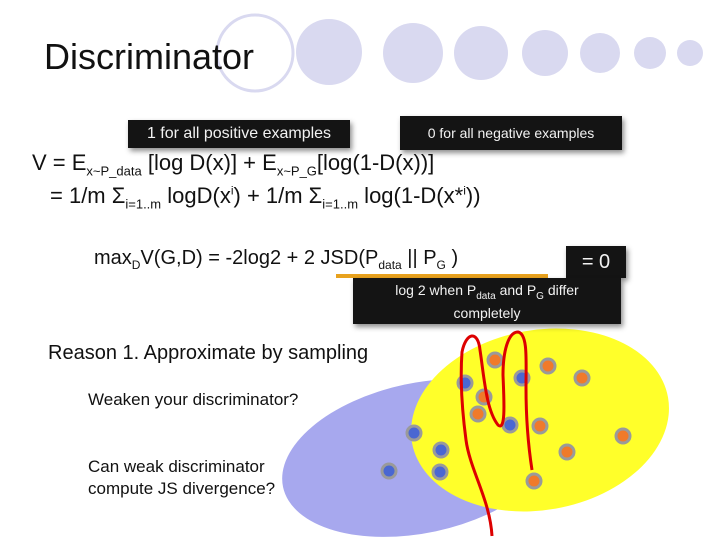 This screenshot has height=540, width=720. What do you see at coordinates (193, 399) in the screenshot?
I see `weaken-question: Weaken your discriminator?` at bounding box center [193, 399].